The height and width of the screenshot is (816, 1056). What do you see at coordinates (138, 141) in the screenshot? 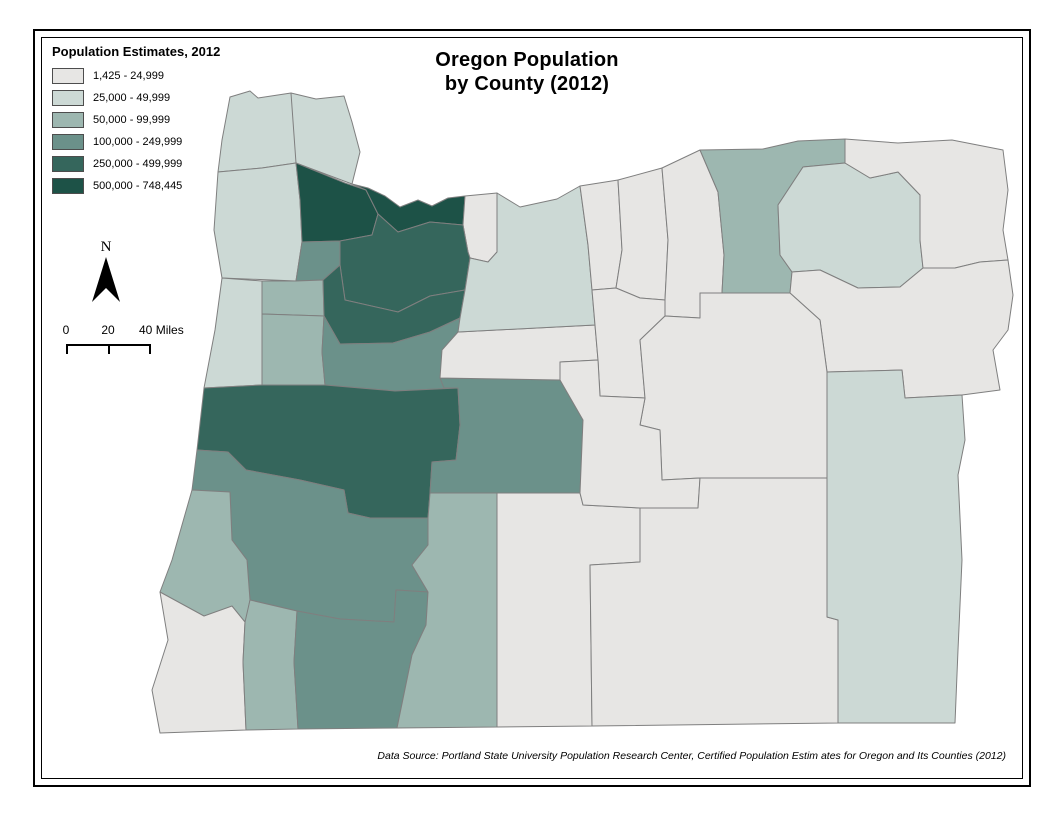
I see `legend-class-label: 100,000 - 249,999` at bounding box center [138, 141].